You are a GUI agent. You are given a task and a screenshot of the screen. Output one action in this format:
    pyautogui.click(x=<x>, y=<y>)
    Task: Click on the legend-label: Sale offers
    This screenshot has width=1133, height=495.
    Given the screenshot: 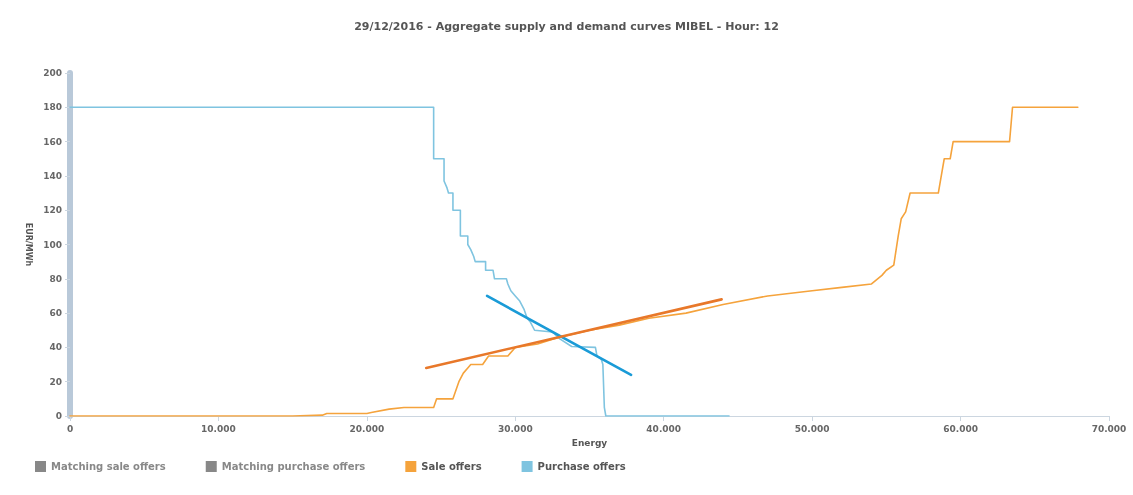 What is the action you would take?
    pyautogui.click(x=451, y=466)
    